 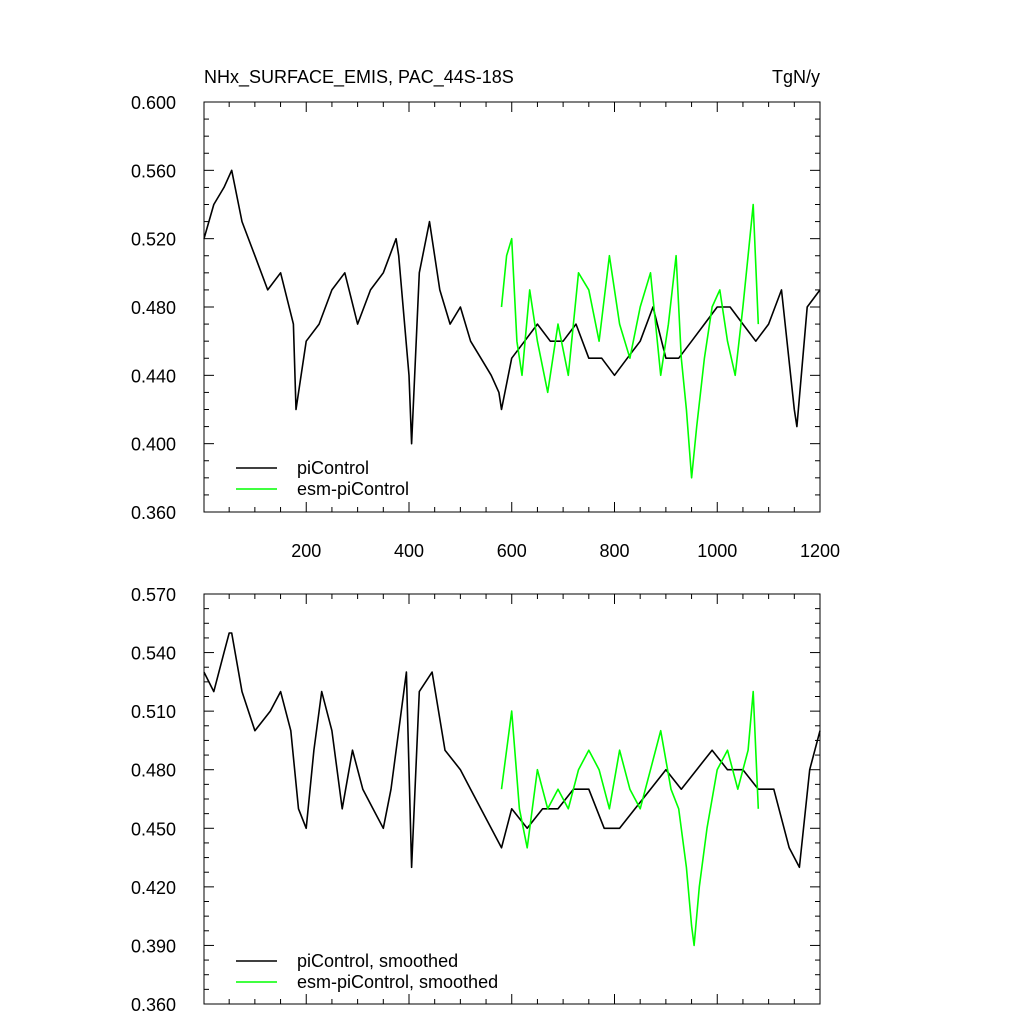 I want to click on y-tick-label: 0.600, so click(x=153, y=103).